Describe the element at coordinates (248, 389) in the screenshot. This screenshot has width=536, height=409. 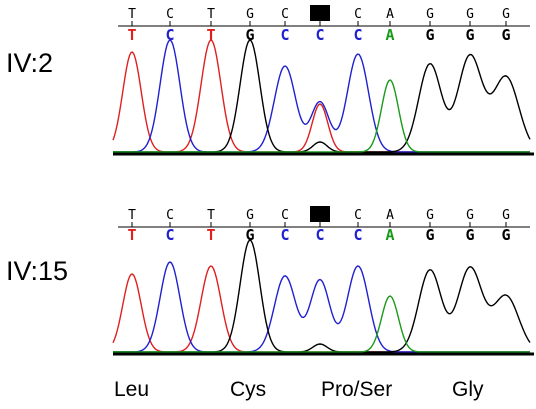
I see `amino-acid-cys: Cys` at that location.